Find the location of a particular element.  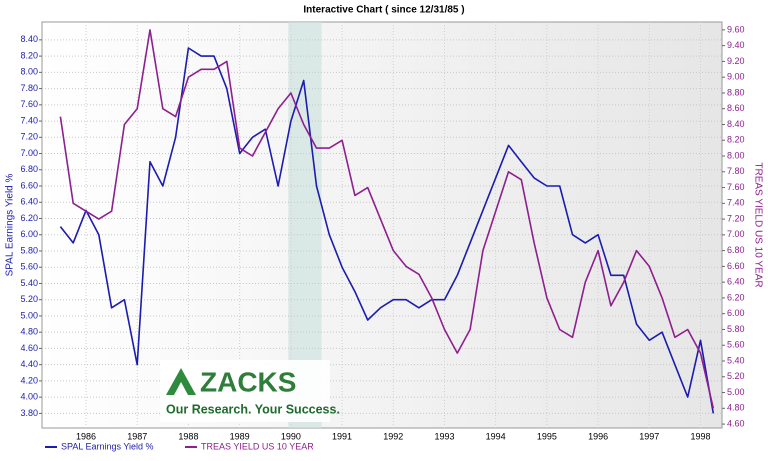

legend-label: SPAL Earnings Yield % is located at coordinates (107, 446).